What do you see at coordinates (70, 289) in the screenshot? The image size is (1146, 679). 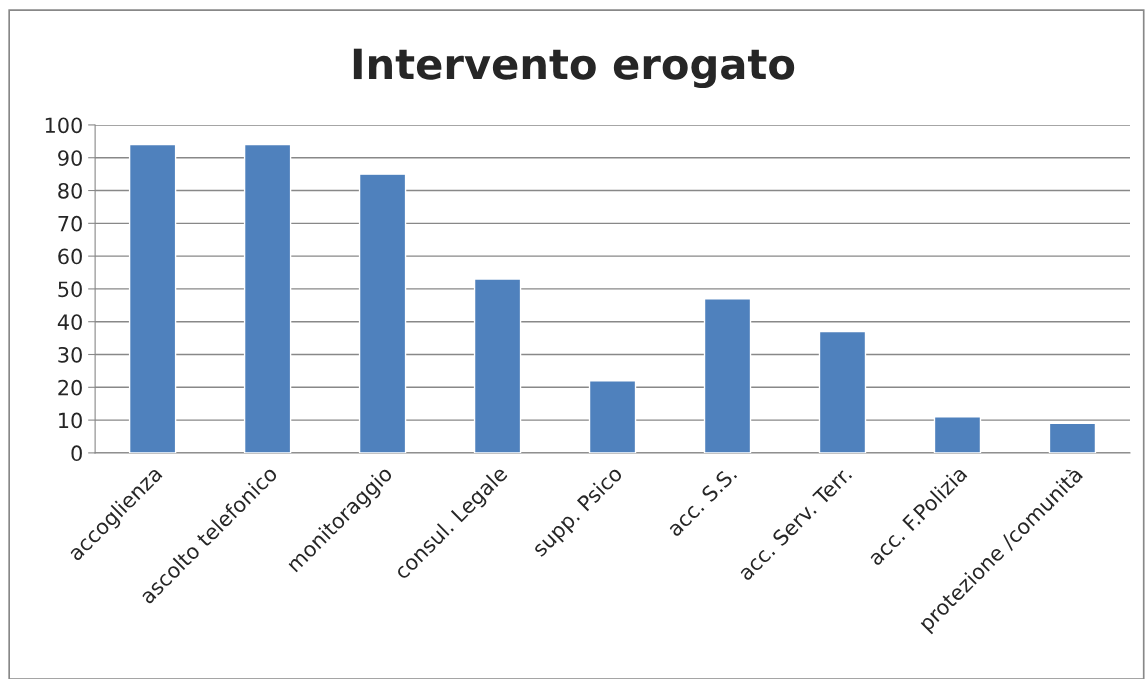 I see `y-tick-label: 50` at bounding box center [70, 289].